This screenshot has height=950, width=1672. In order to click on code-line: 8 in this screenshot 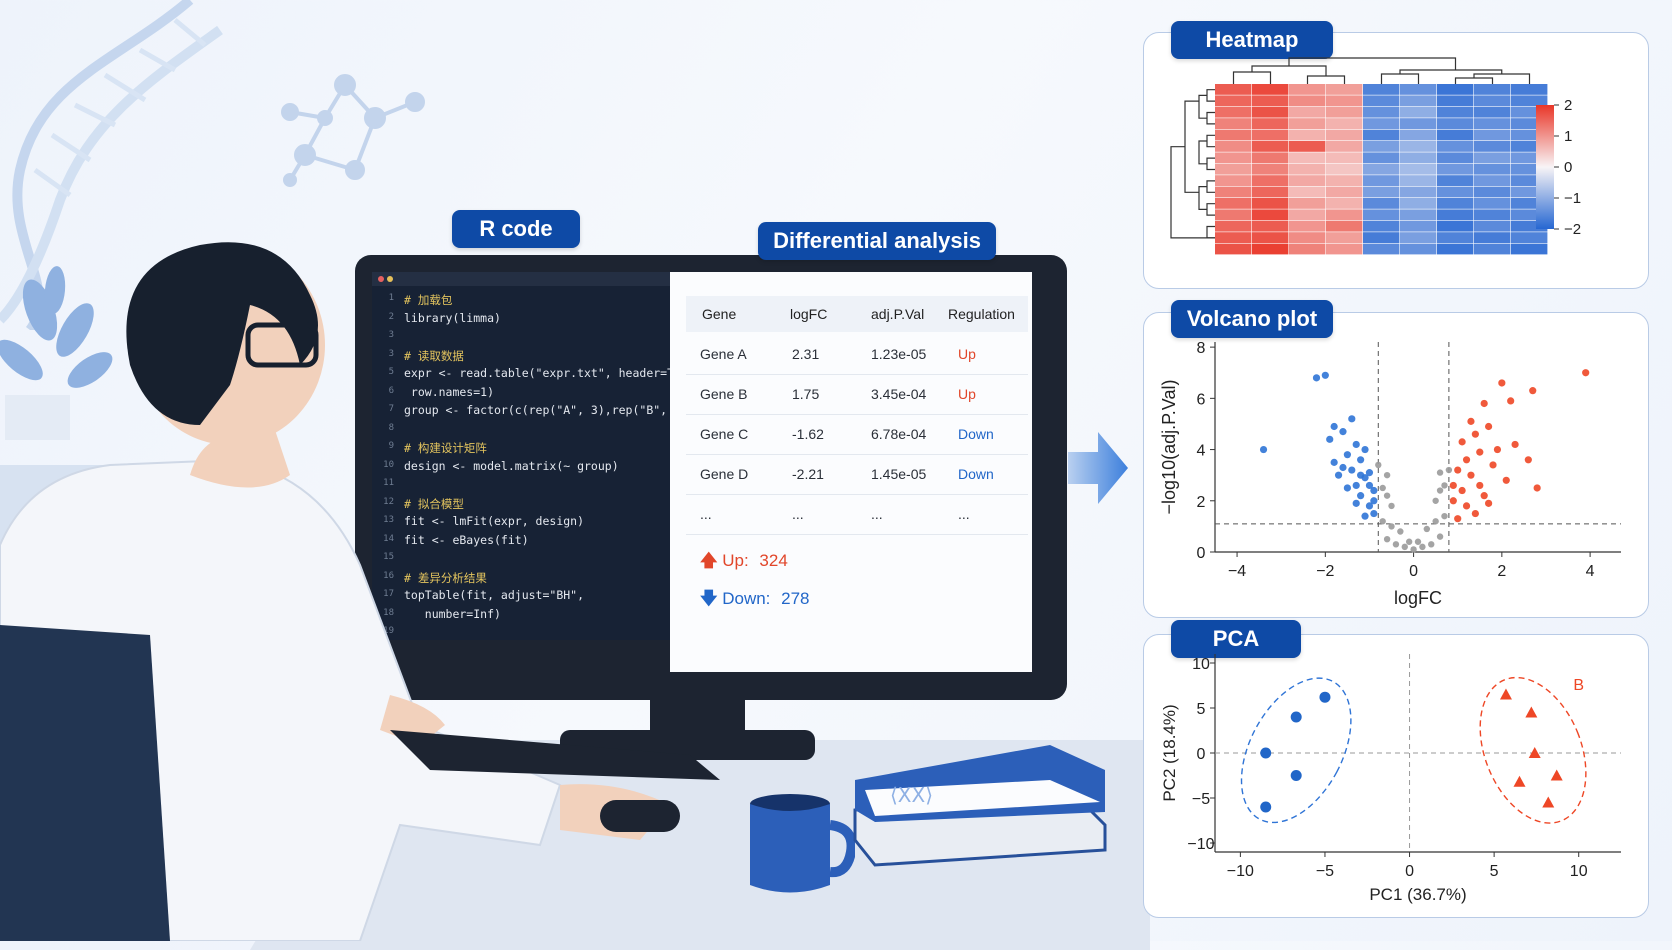, I will do `click(521, 430)`.